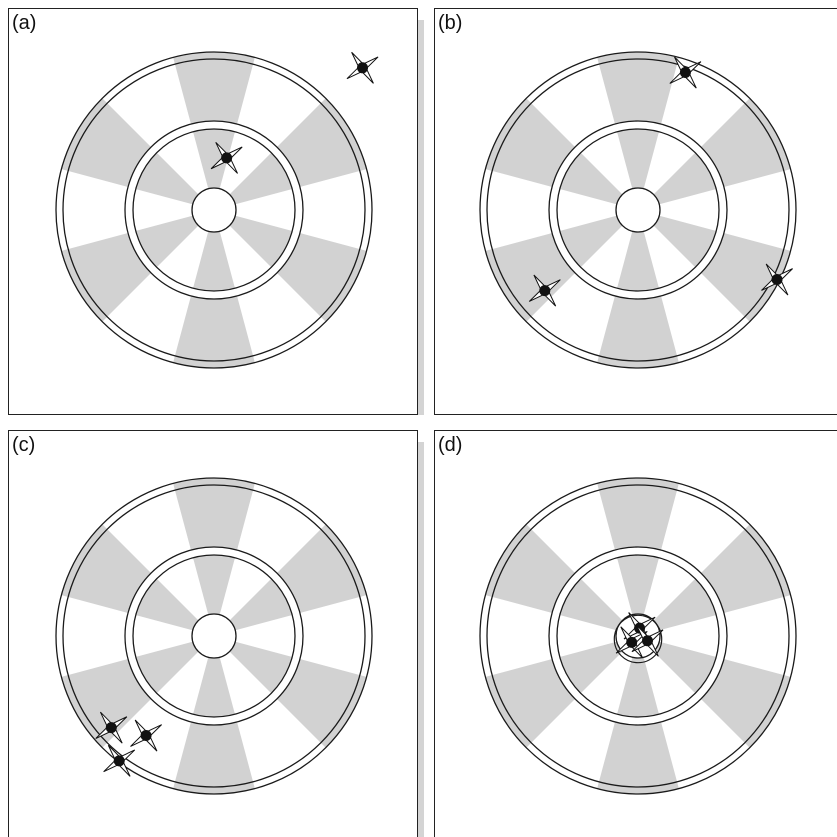  What do you see at coordinates (450, 445) in the screenshot?
I see `panel-label: (d)` at bounding box center [450, 445].